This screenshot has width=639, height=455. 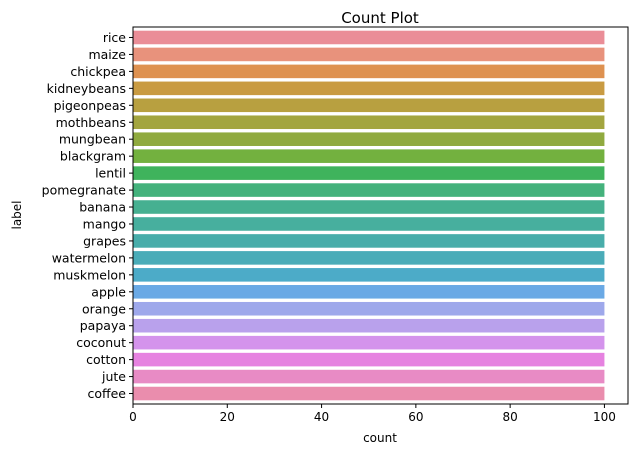 I want to click on x-ticks: 0 20 40 60 80 100, so click(x=372, y=414).